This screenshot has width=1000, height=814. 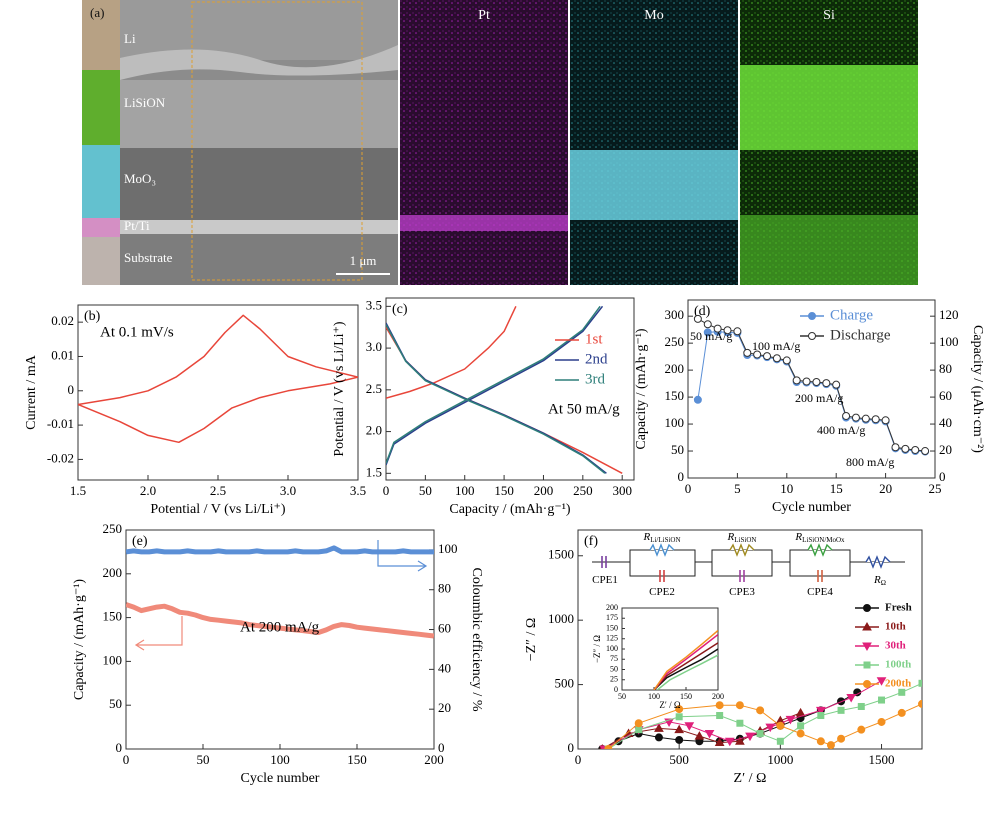 What do you see at coordinates (829, 15) in the screenshot?
I see `map-title: Si` at bounding box center [829, 15].